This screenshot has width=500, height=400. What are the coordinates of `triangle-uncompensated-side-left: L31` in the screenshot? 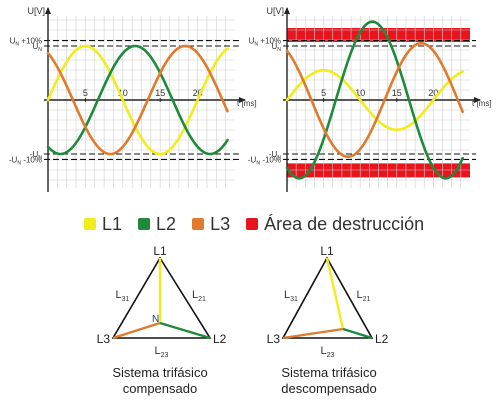 It's located at (291, 296).